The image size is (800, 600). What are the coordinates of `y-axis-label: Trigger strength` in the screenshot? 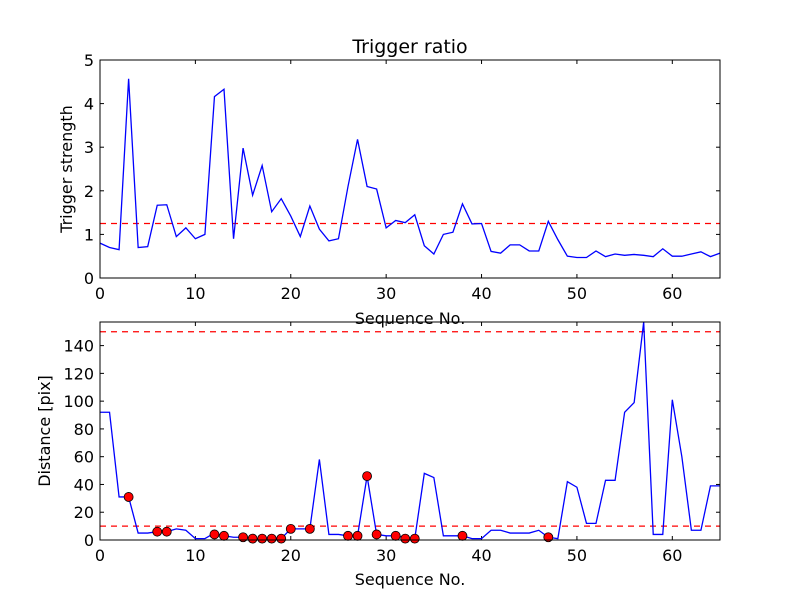 It's located at (66, 169).